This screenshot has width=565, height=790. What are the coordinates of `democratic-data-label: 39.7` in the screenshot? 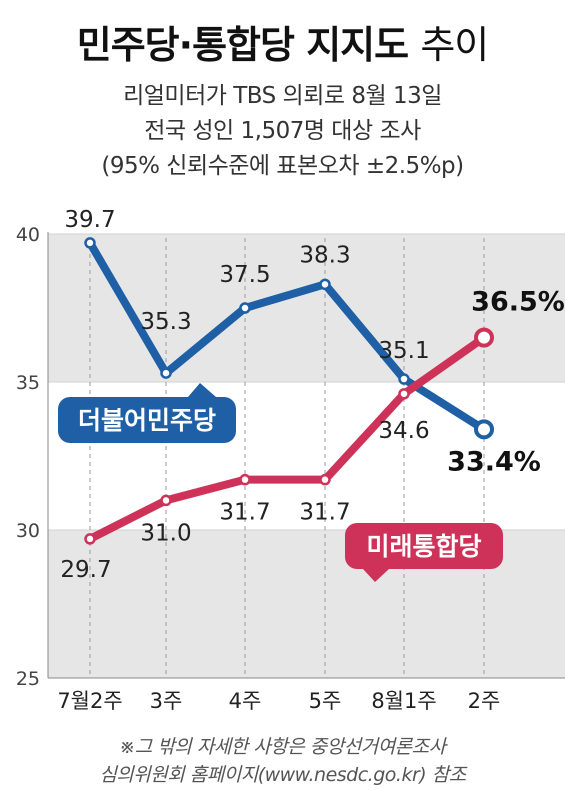 It's located at (89, 220).